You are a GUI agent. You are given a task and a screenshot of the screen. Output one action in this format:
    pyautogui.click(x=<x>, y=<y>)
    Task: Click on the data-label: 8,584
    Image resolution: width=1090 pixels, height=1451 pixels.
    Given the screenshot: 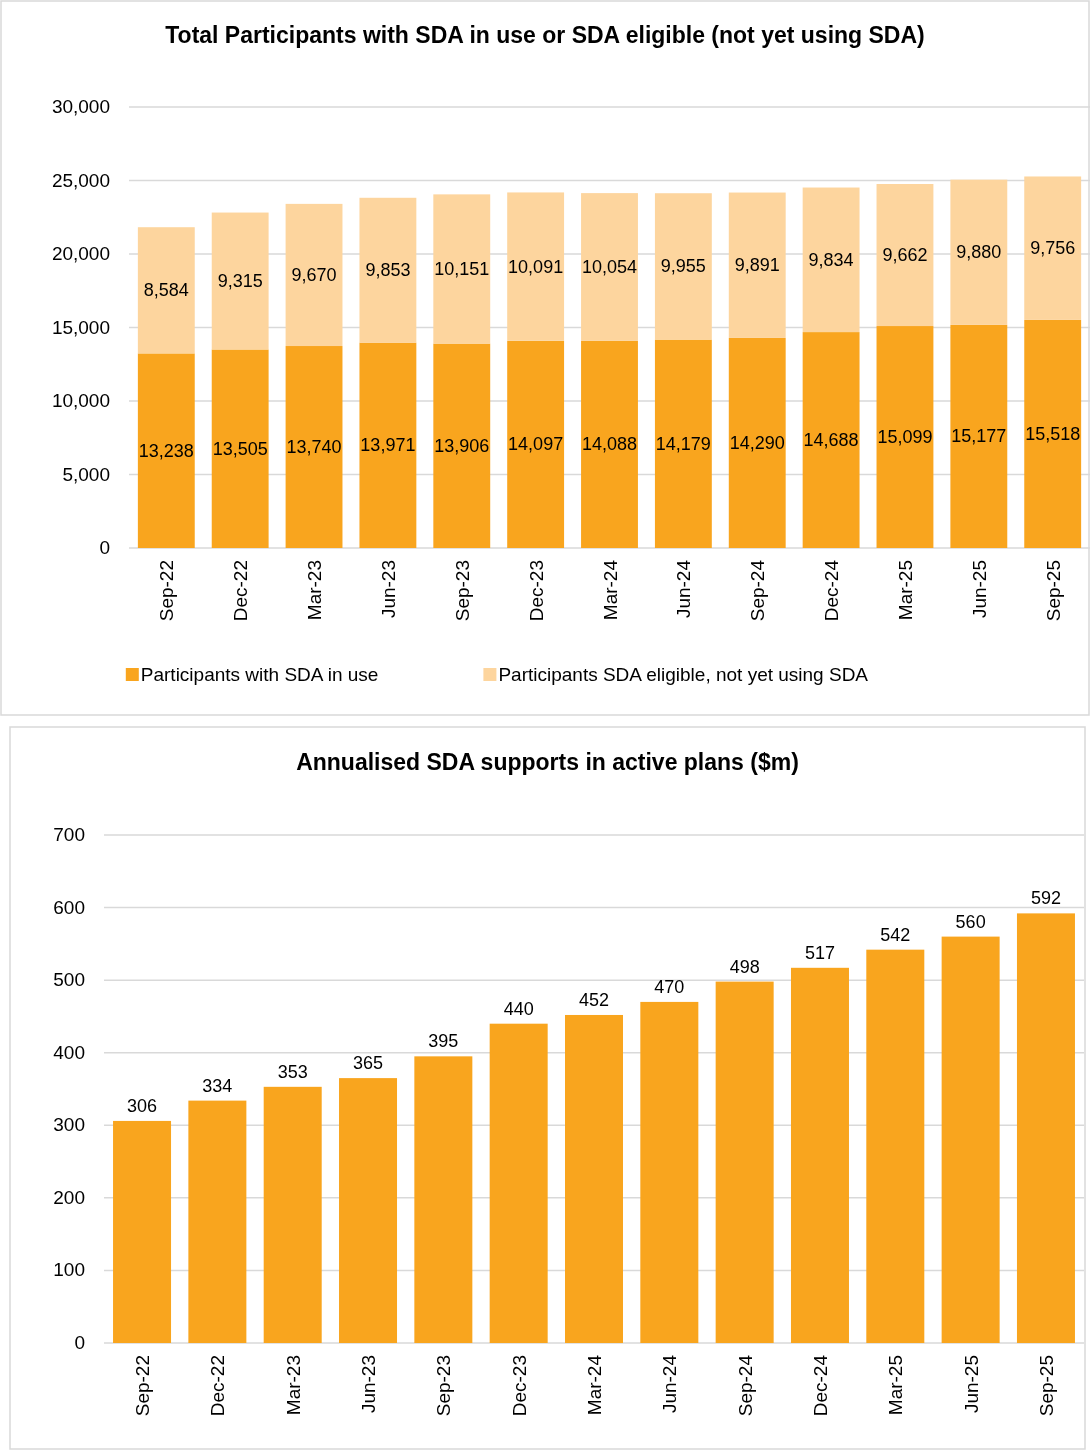 What is the action you would take?
    pyautogui.click(x=166, y=290)
    